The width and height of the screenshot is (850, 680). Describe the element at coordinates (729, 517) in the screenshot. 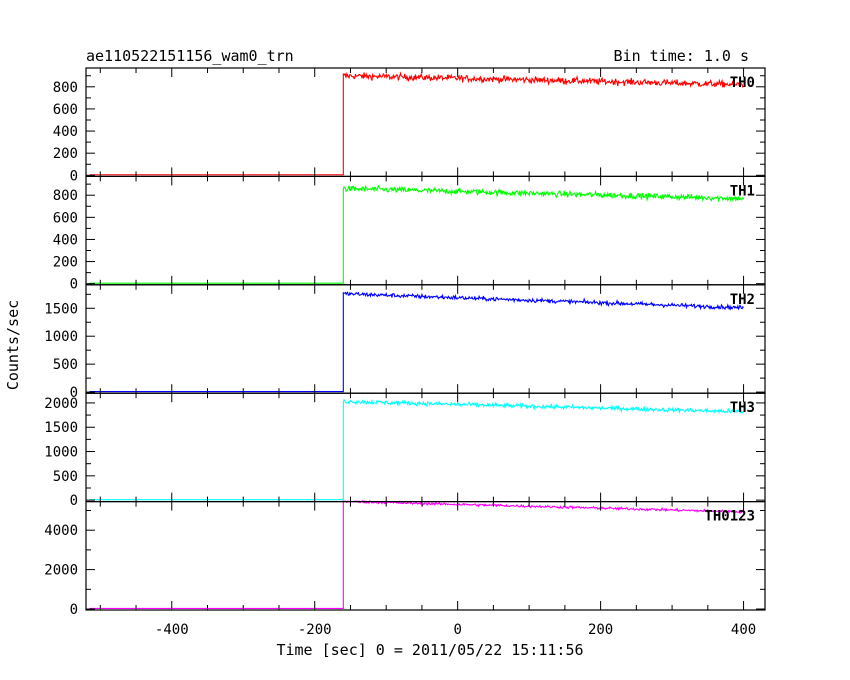

I see `panel-label-th0123: TH0123` at that location.